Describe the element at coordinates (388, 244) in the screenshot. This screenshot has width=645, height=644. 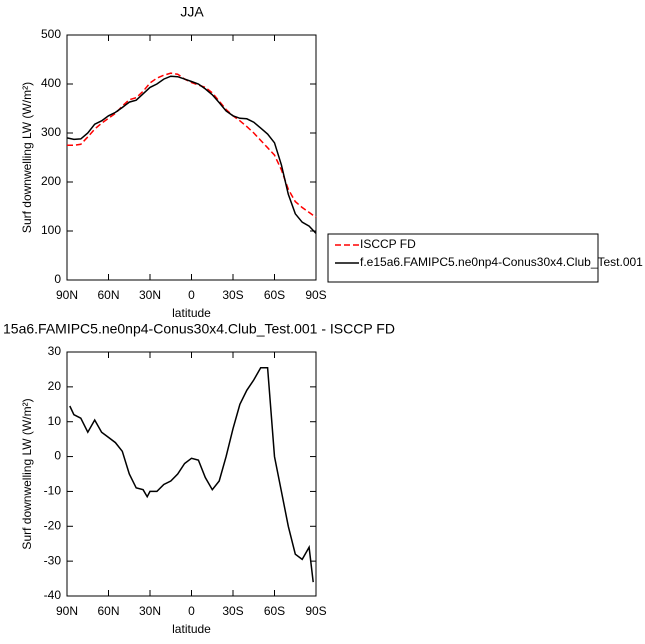
I see `legend-label: ISCCP FD` at that location.